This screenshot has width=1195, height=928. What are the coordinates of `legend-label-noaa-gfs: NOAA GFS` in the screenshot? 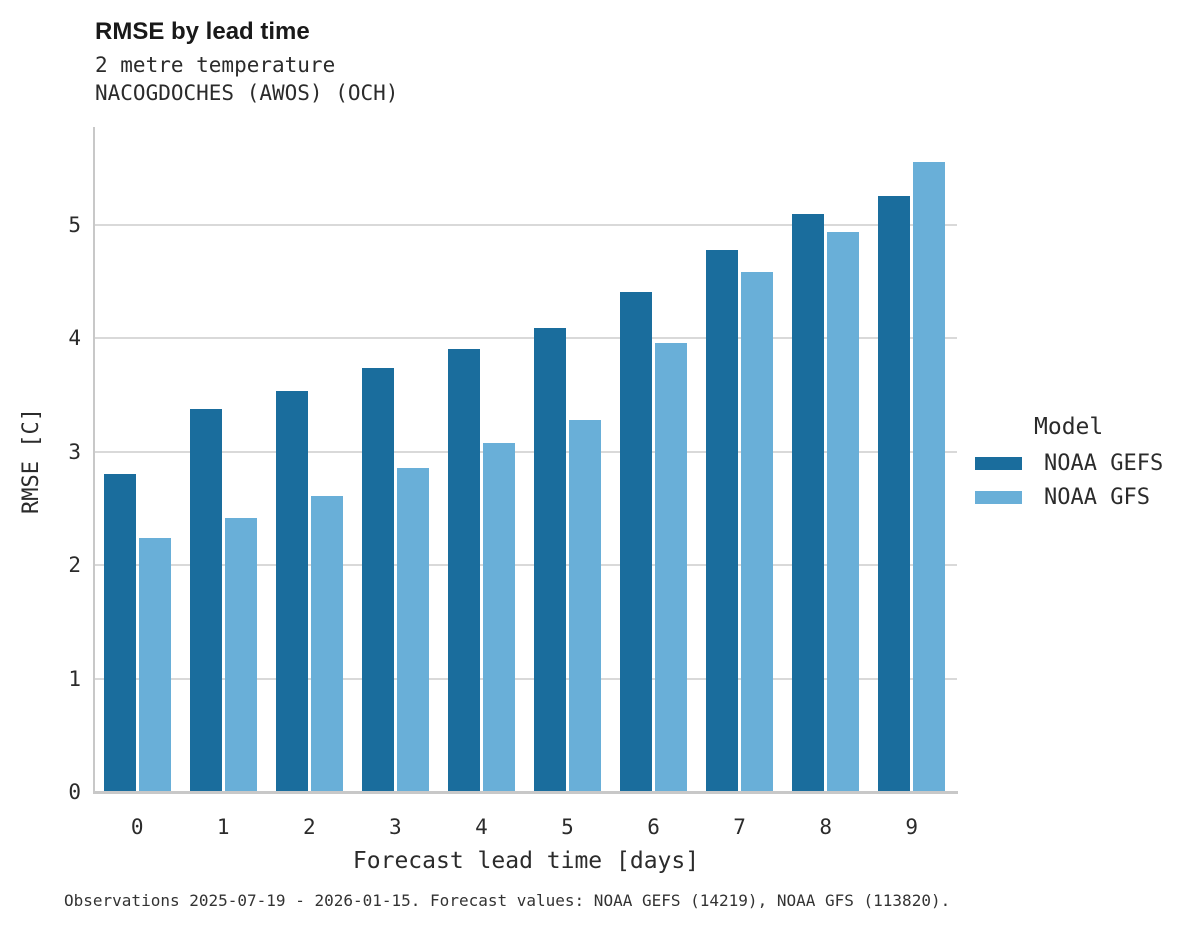 It's located at (1097, 497).